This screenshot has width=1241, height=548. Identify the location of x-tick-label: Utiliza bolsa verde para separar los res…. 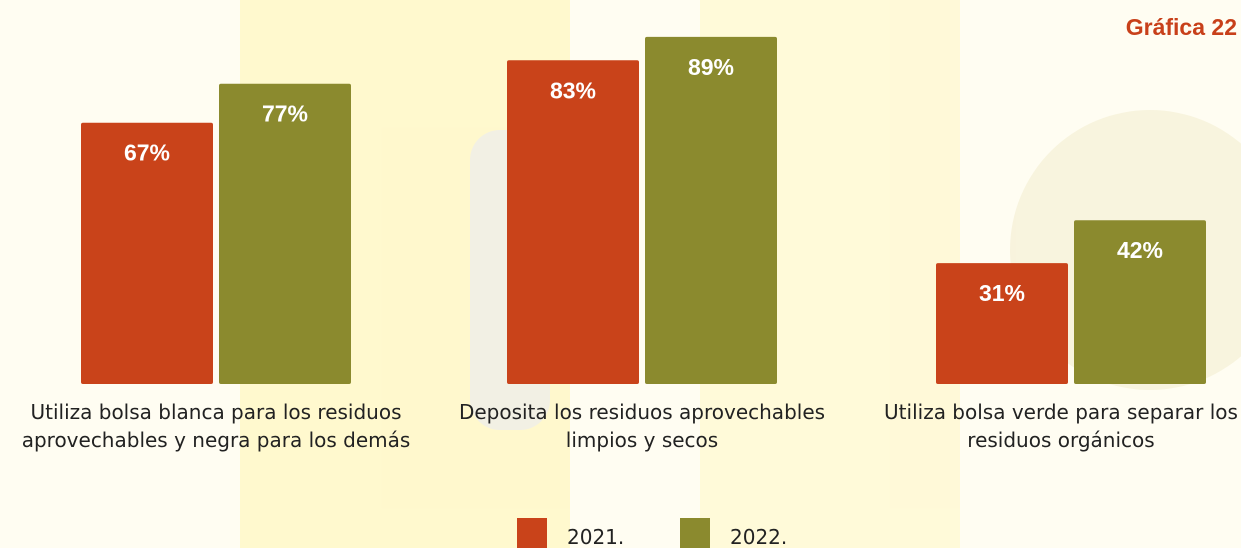
(1061, 426).